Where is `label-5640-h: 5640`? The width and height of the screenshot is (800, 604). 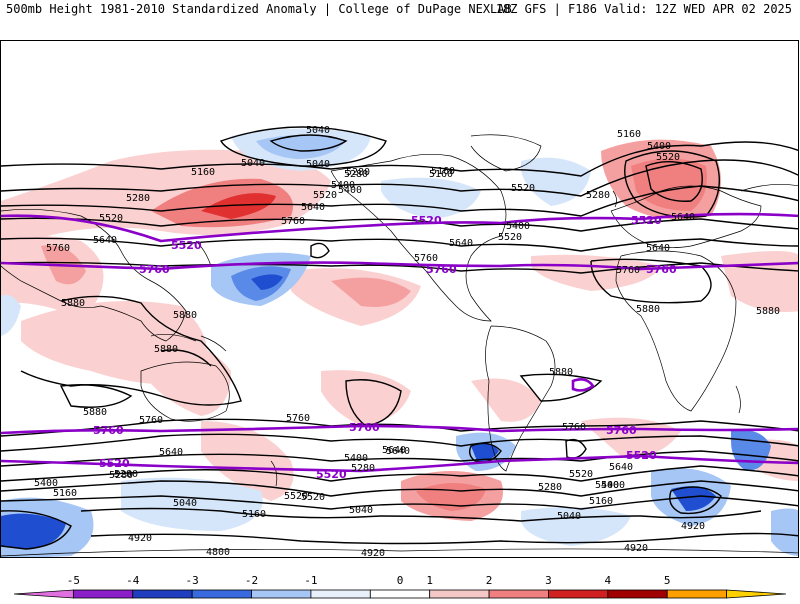 label-5640-h: 5640 is located at coordinates (621, 467).